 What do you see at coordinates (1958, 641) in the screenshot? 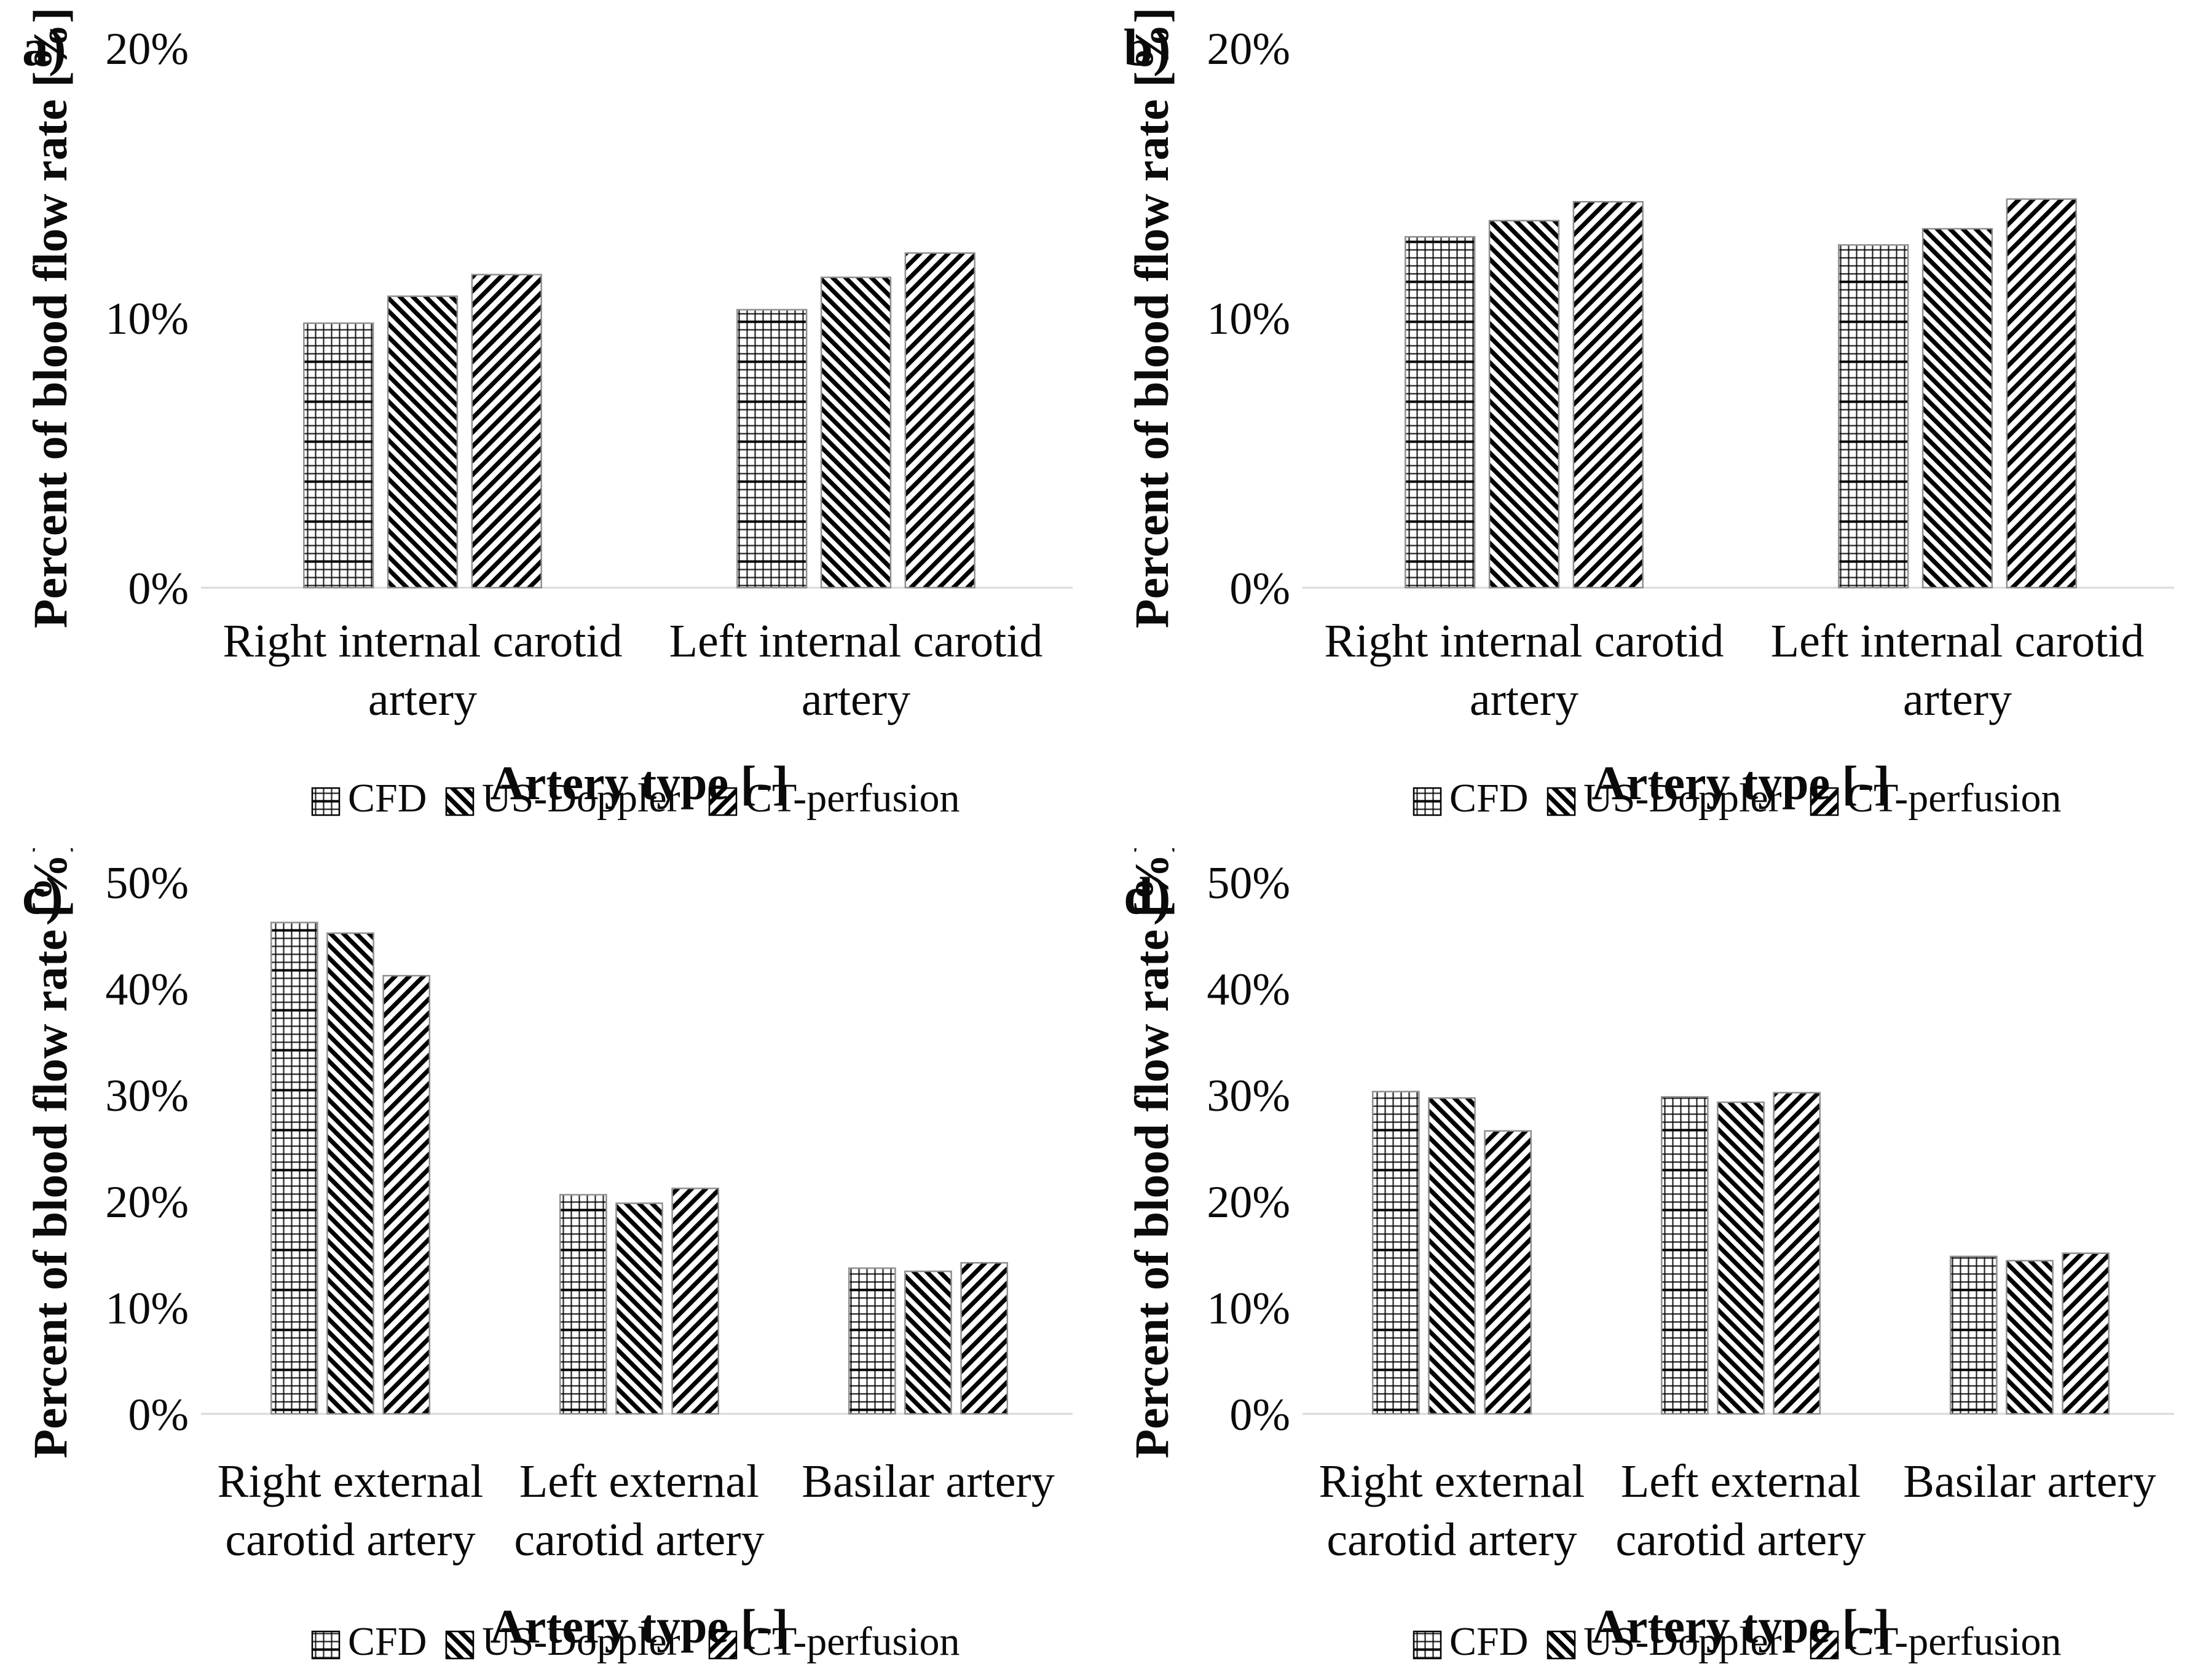
I see `x-category-label: Left internal carotid` at bounding box center [1958, 641].